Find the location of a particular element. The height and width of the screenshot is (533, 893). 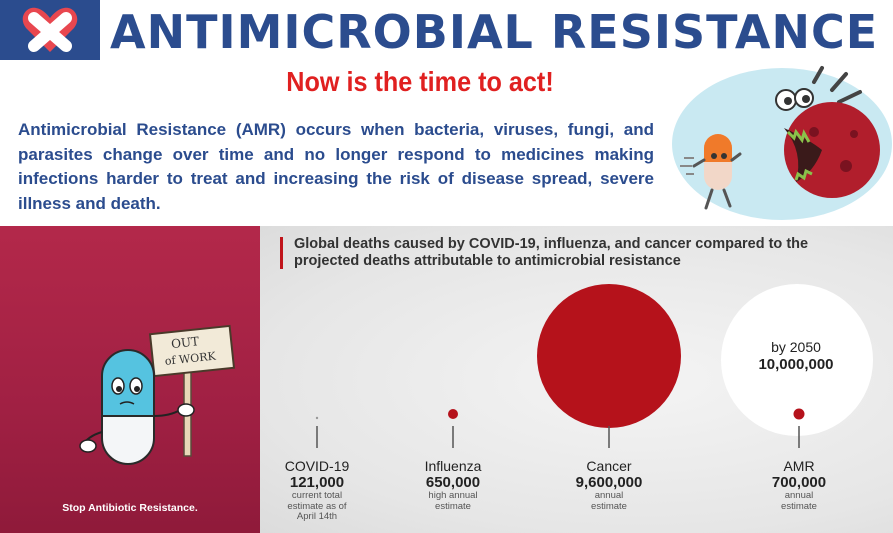

sad-capsule-icon is located at coordinates (137, 407).